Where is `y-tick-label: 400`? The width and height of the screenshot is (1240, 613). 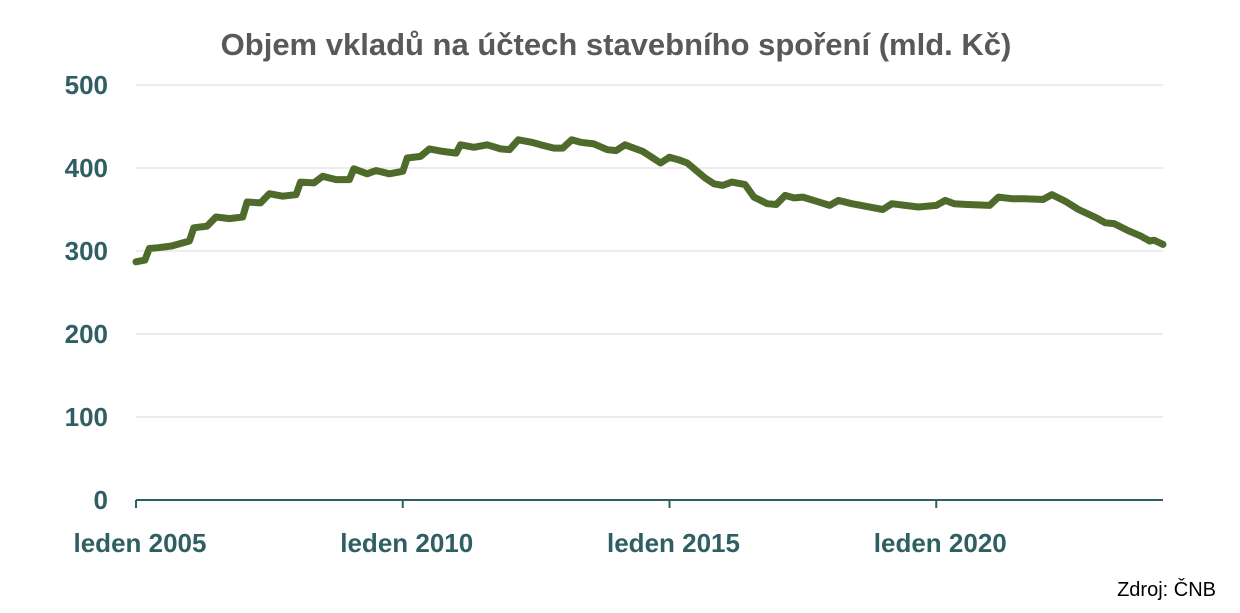 y-tick-label: 400 is located at coordinates (86, 168).